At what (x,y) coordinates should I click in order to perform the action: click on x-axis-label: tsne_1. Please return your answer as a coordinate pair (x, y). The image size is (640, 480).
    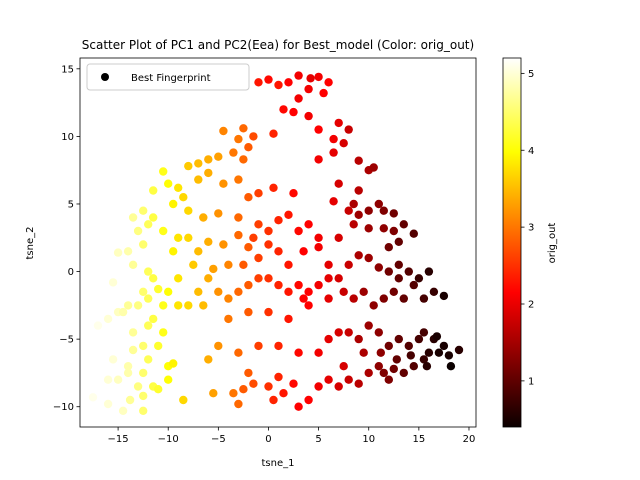
    Looking at the image, I should click on (278, 463).